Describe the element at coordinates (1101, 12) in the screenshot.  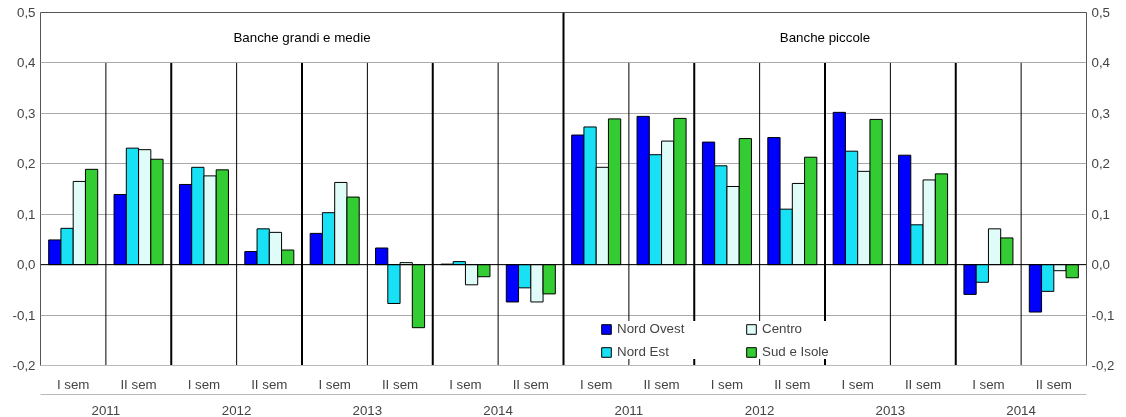
I see `y2-tick-label: 0,5` at that location.